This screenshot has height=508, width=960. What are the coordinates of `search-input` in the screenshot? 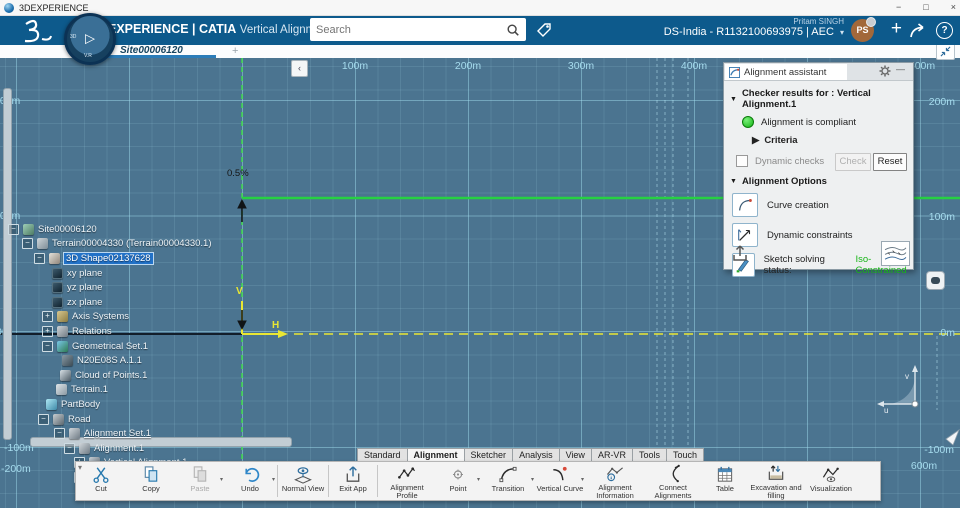 It's located at (408, 29).